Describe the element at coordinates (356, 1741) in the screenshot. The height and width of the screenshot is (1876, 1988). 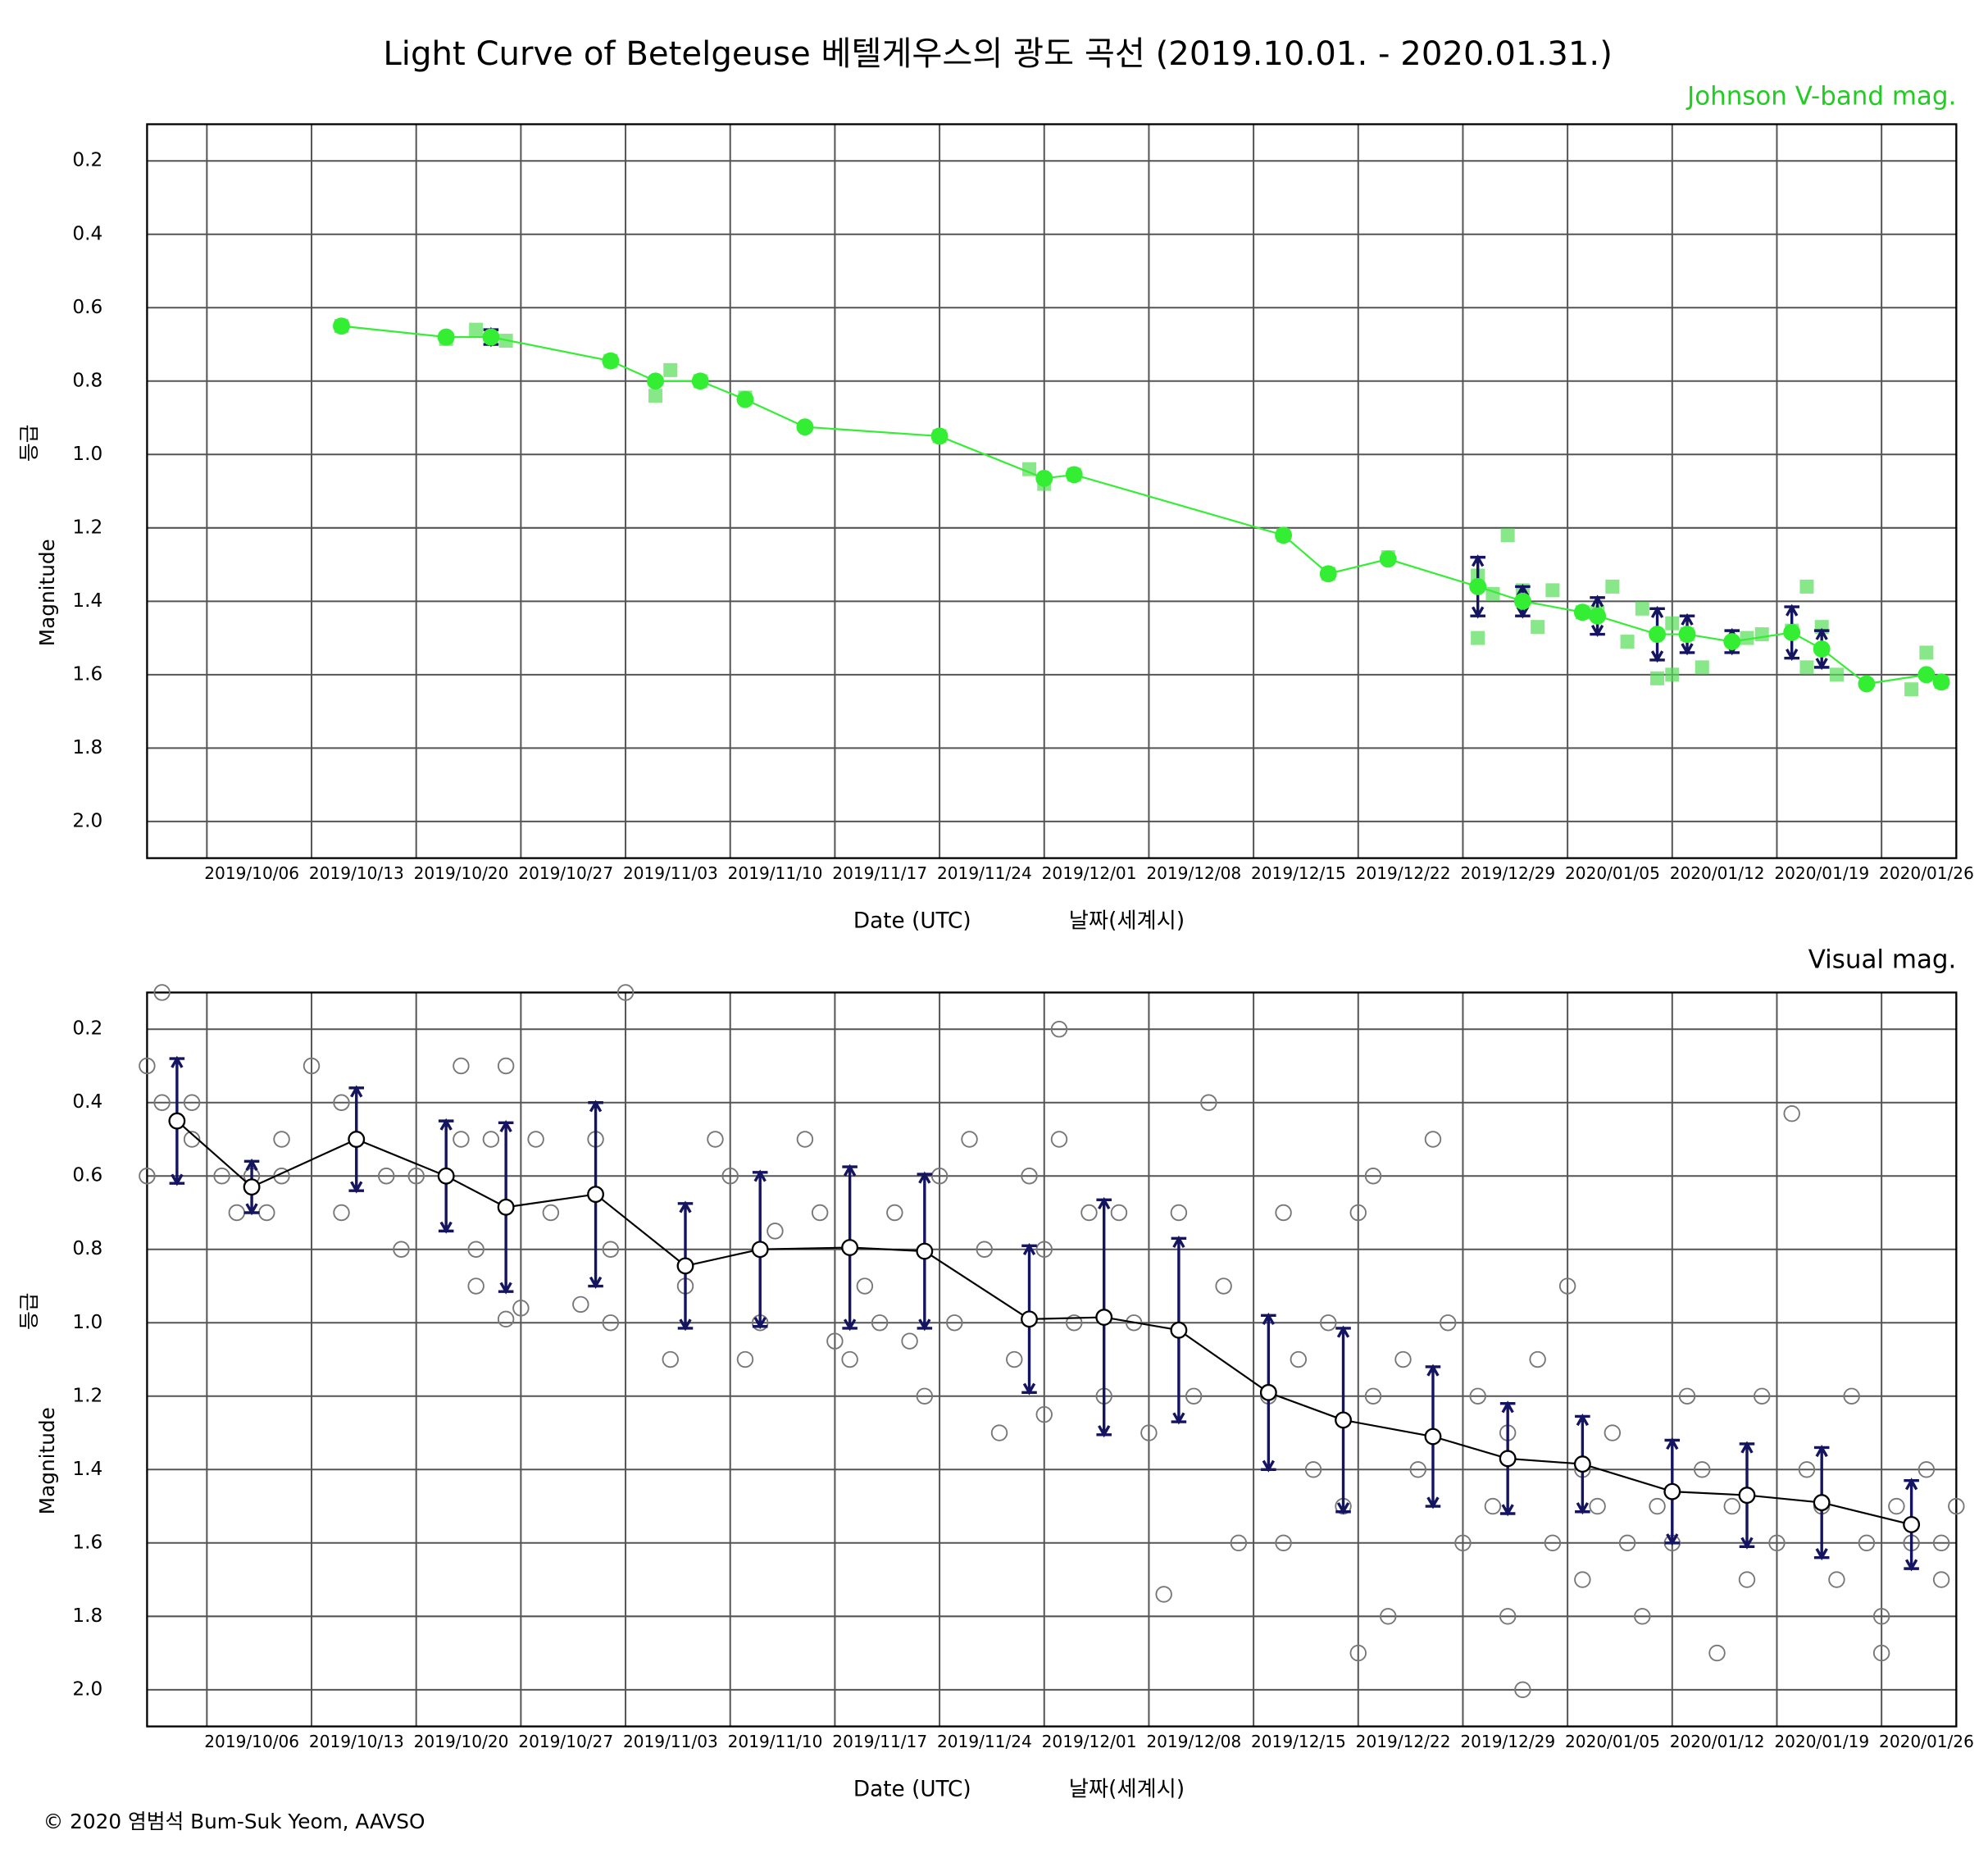
I see `x-tick-label: 2019/10/13` at that location.